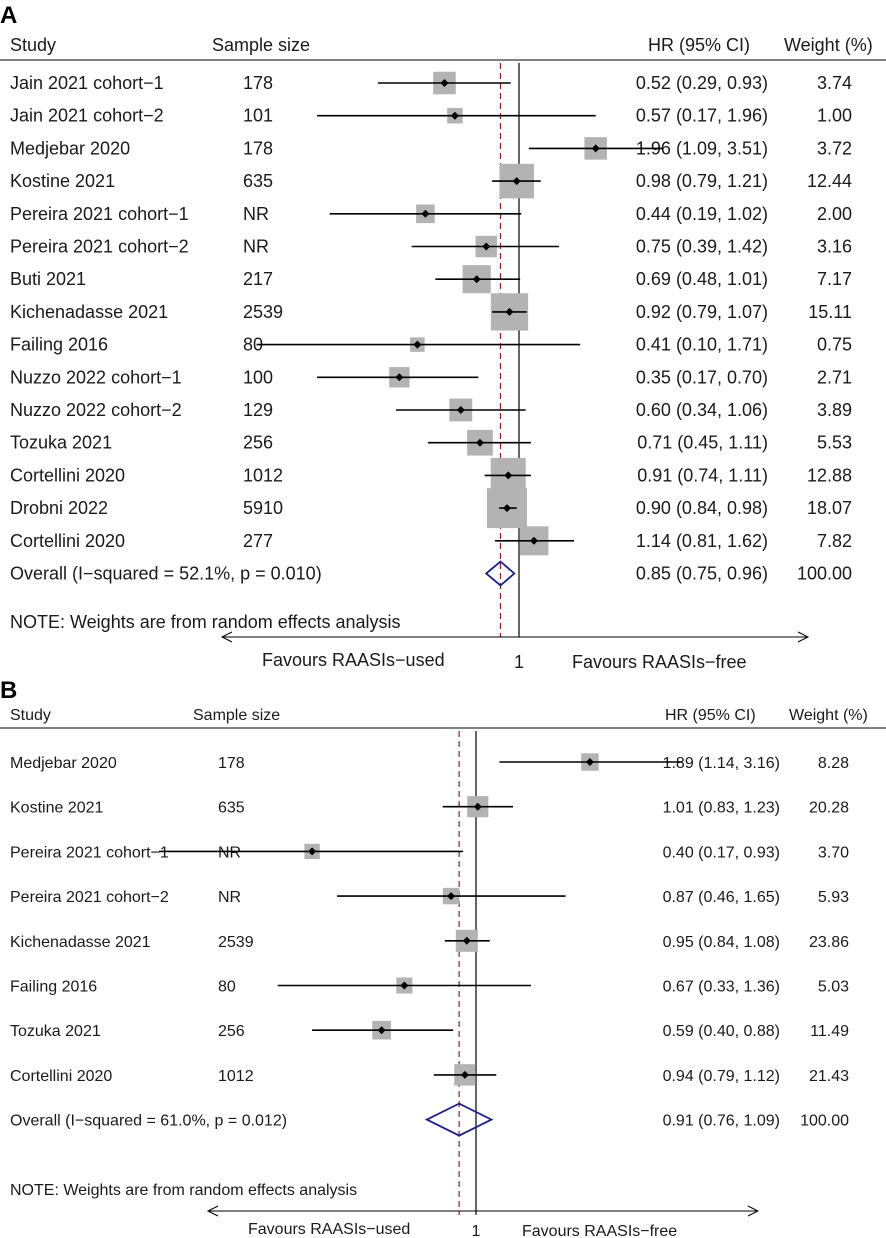  What do you see at coordinates (227, 987) in the screenshot?
I see `panel-b-sample-size: 80` at bounding box center [227, 987].